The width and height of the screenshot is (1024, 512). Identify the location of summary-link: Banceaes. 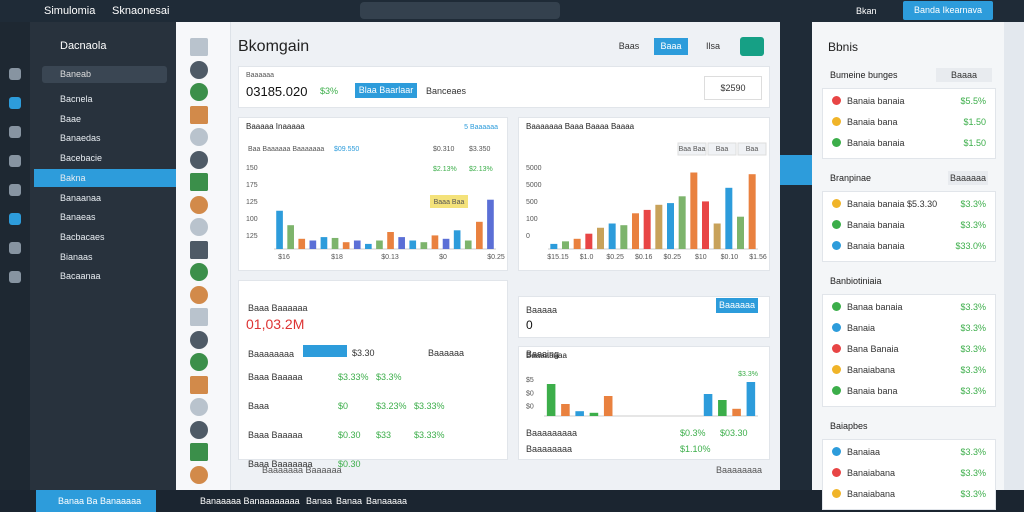
(446, 91).